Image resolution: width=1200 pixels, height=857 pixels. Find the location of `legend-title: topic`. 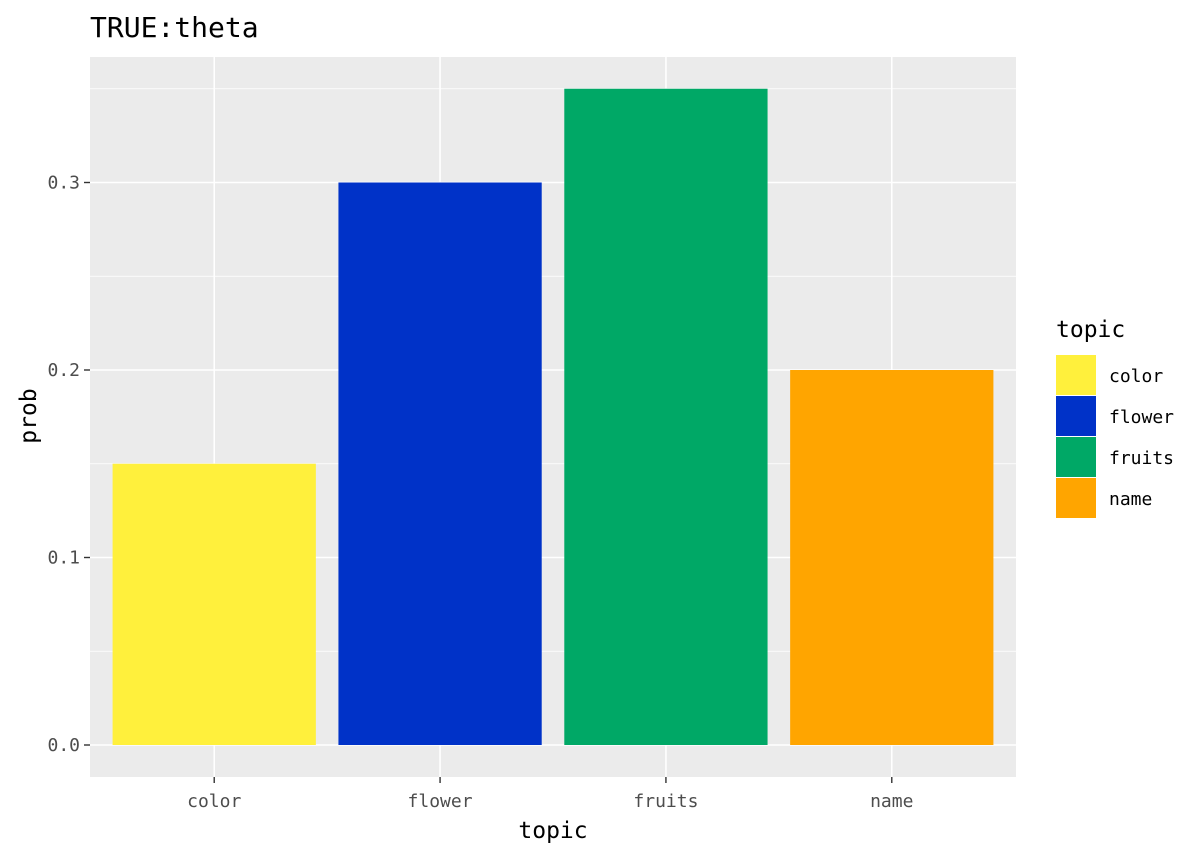

legend-title: topic is located at coordinates (1090, 330).